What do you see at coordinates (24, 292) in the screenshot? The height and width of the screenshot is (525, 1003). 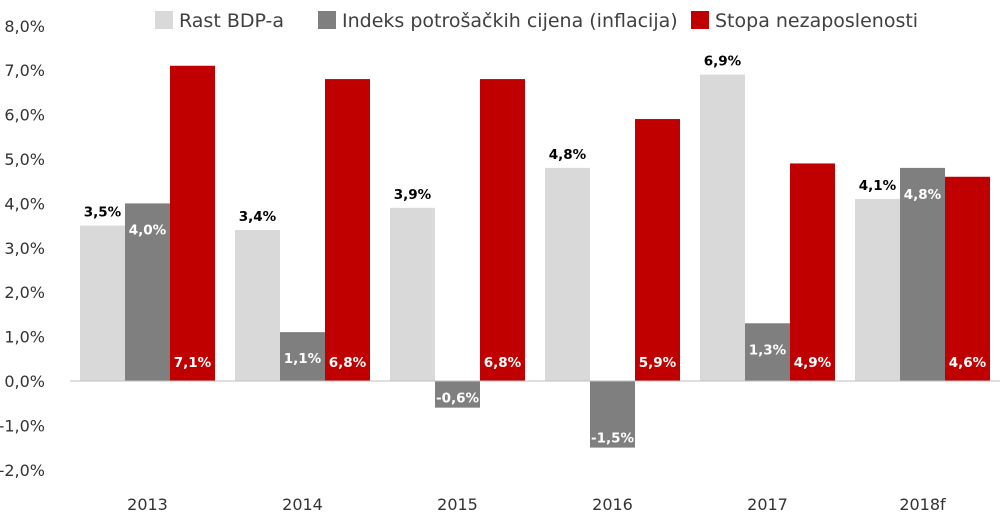 I see `y-tick-label: 2,0%` at bounding box center [24, 292].